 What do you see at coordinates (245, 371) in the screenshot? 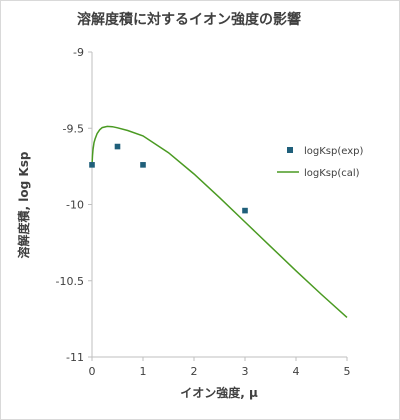
I see `x-tick-label: 3` at bounding box center [245, 371].